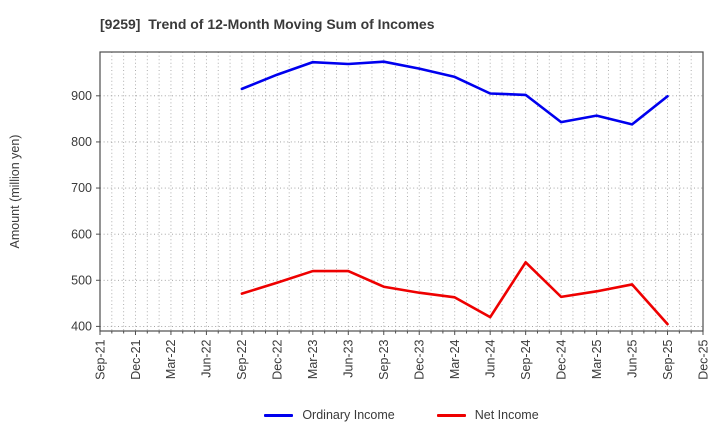 The image size is (720, 440). Describe the element at coordinates (420, 359) in the screenshot. I see `x-tick-label: Dec-23` at that location.